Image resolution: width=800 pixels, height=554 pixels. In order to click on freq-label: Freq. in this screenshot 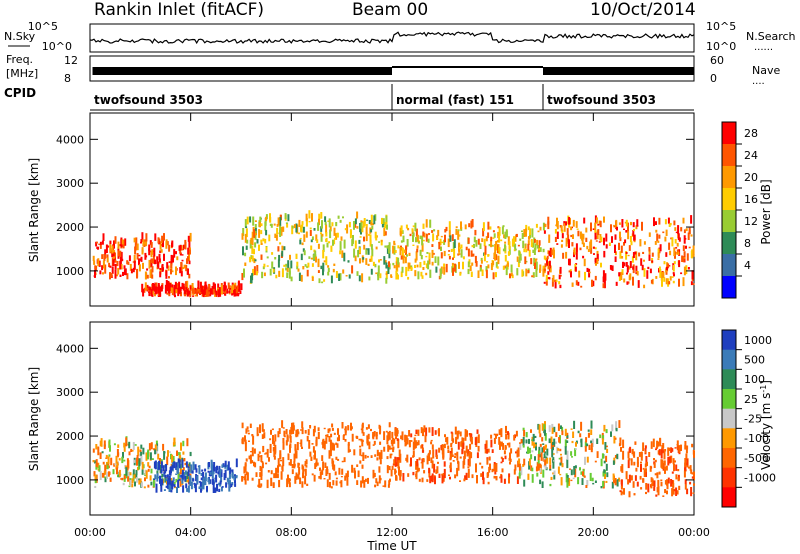, I will do `click(19, 59)`.